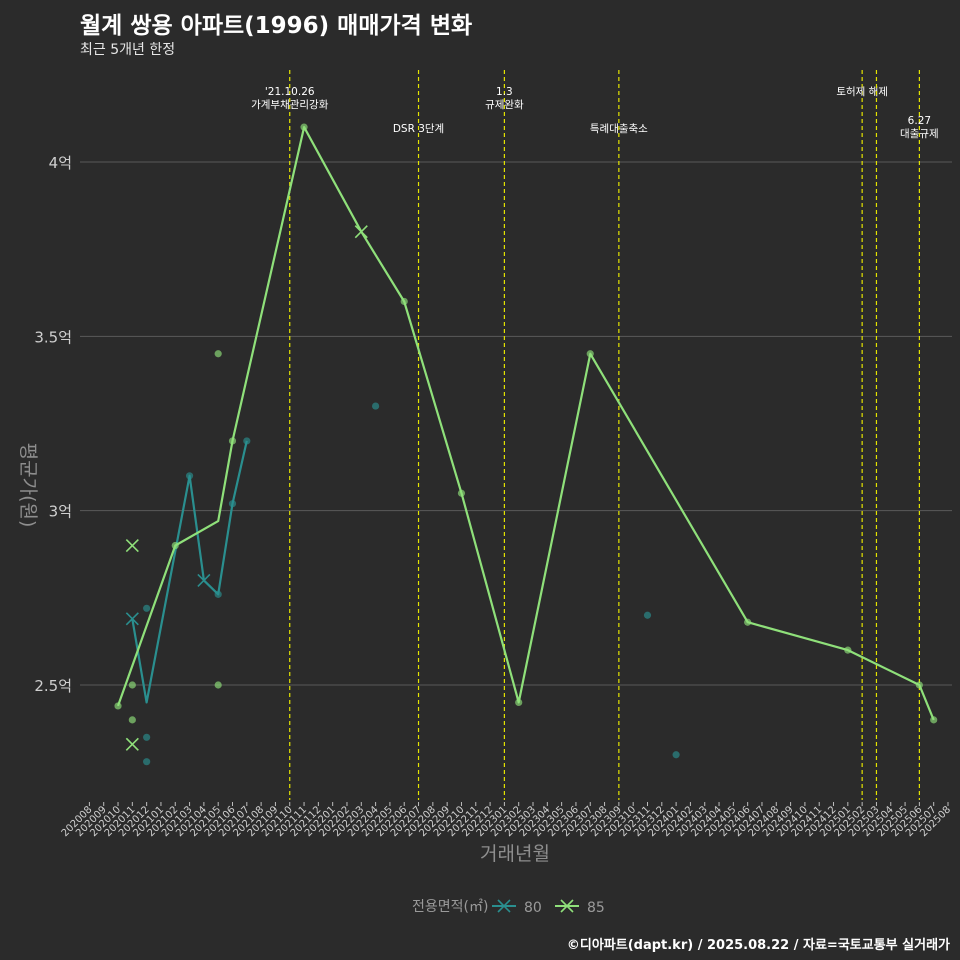 The image size is (960, 960). Describe the element at coordinates (533, 908) in the screenshot. I see `legend-label: 80` at that location.